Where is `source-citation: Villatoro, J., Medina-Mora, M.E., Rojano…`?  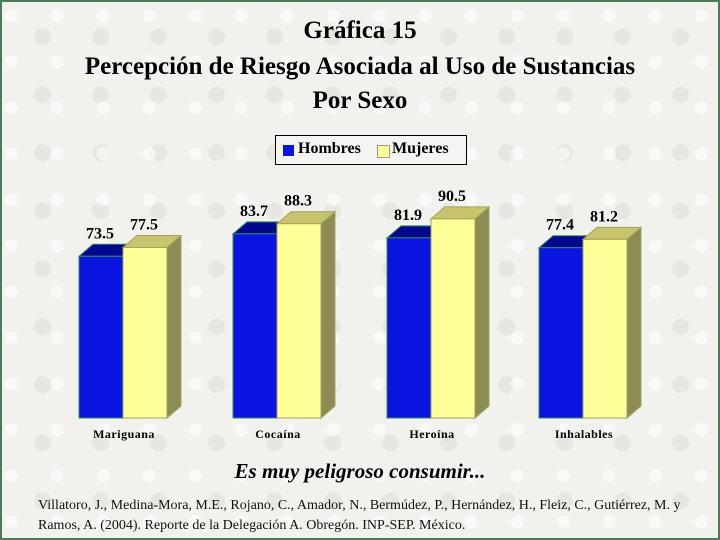 source-citation: Villatoro, J., Medina-Mora, M.E., Rojano… is located at coordinates (359, 515).